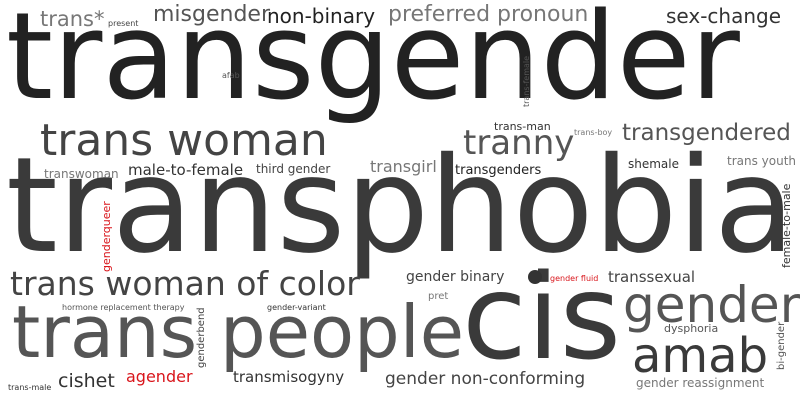  Describe the element at coordinates (186, 170) in the screenshot. I see `word-male-to-female: male-to-female` at that location.